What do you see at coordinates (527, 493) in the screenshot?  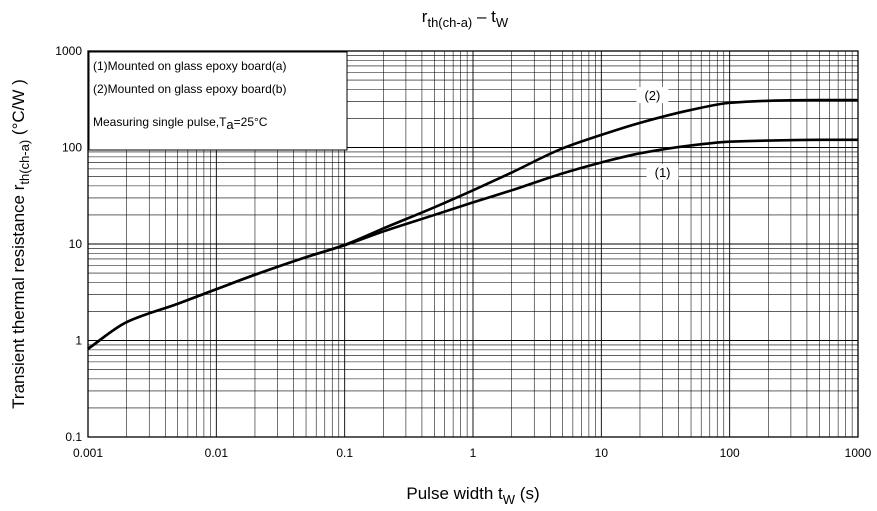 I see `x-axis-label-unit: (s)` at bounding box center [527, 493].